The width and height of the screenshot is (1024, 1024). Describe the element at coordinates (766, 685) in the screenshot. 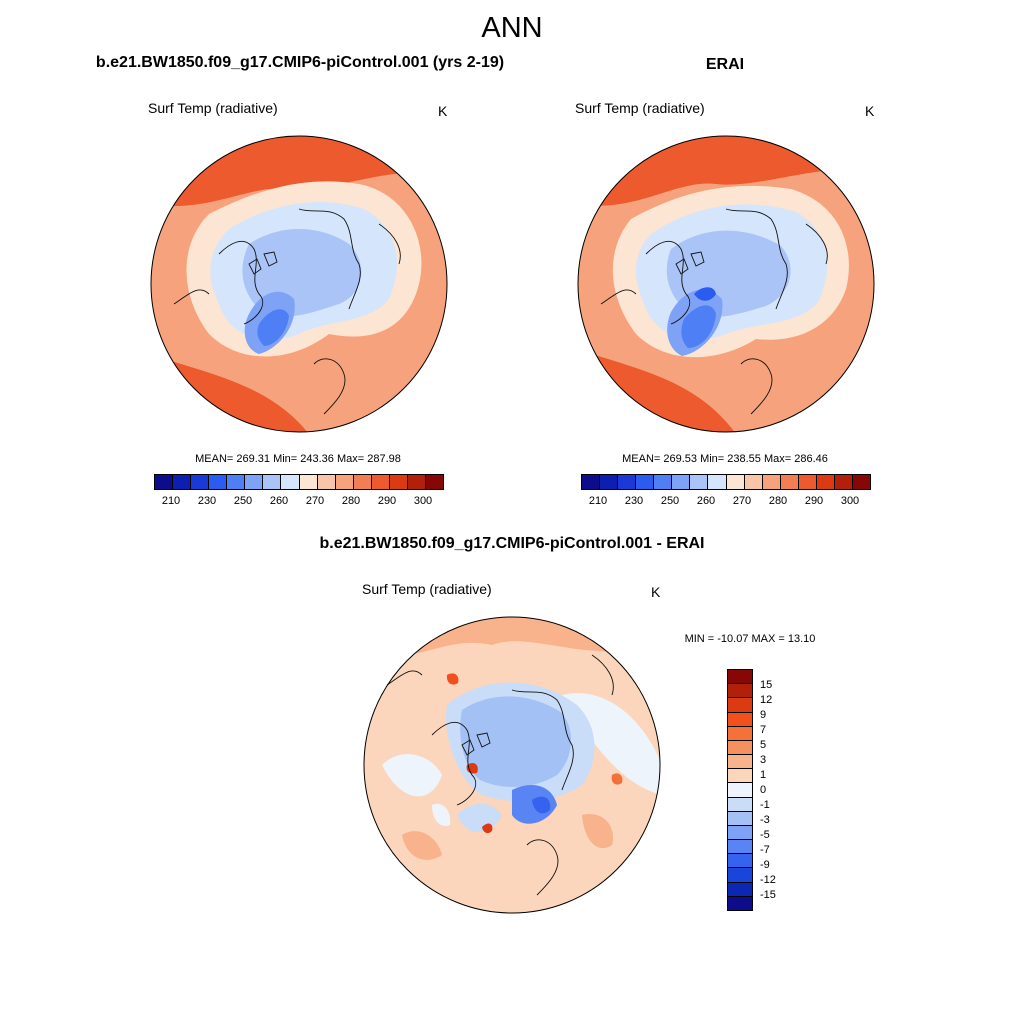

I see `colorbar-tick: 15` at that location.